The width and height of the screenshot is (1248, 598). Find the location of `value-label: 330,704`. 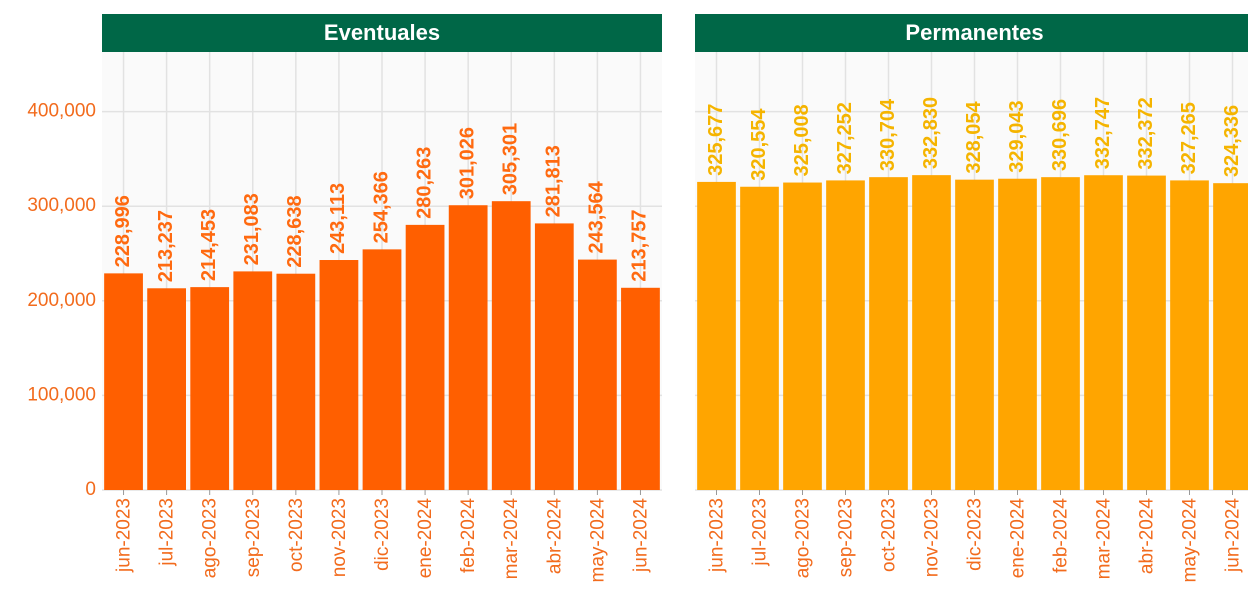

value-label: 330,704 is located at coordinates (888, 134).